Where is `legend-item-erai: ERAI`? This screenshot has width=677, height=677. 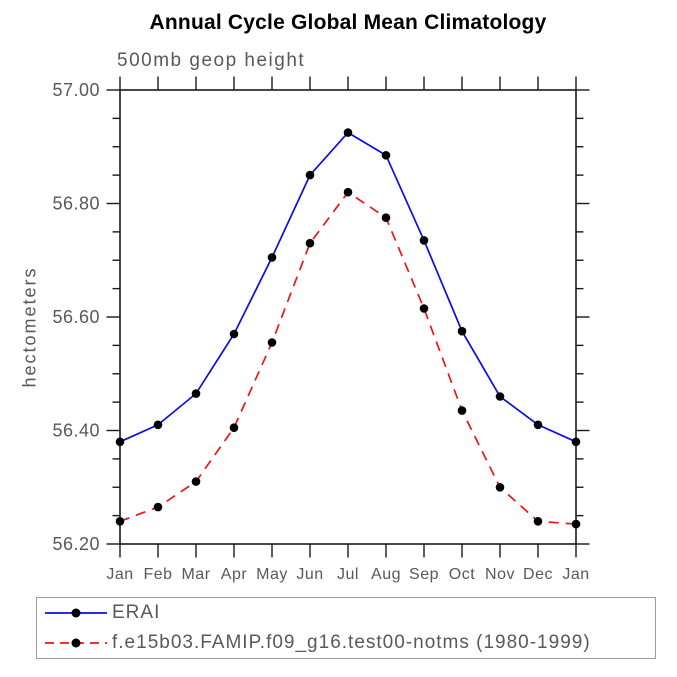
legend-item-erai: ERAI is located at coordinates (348, 613).